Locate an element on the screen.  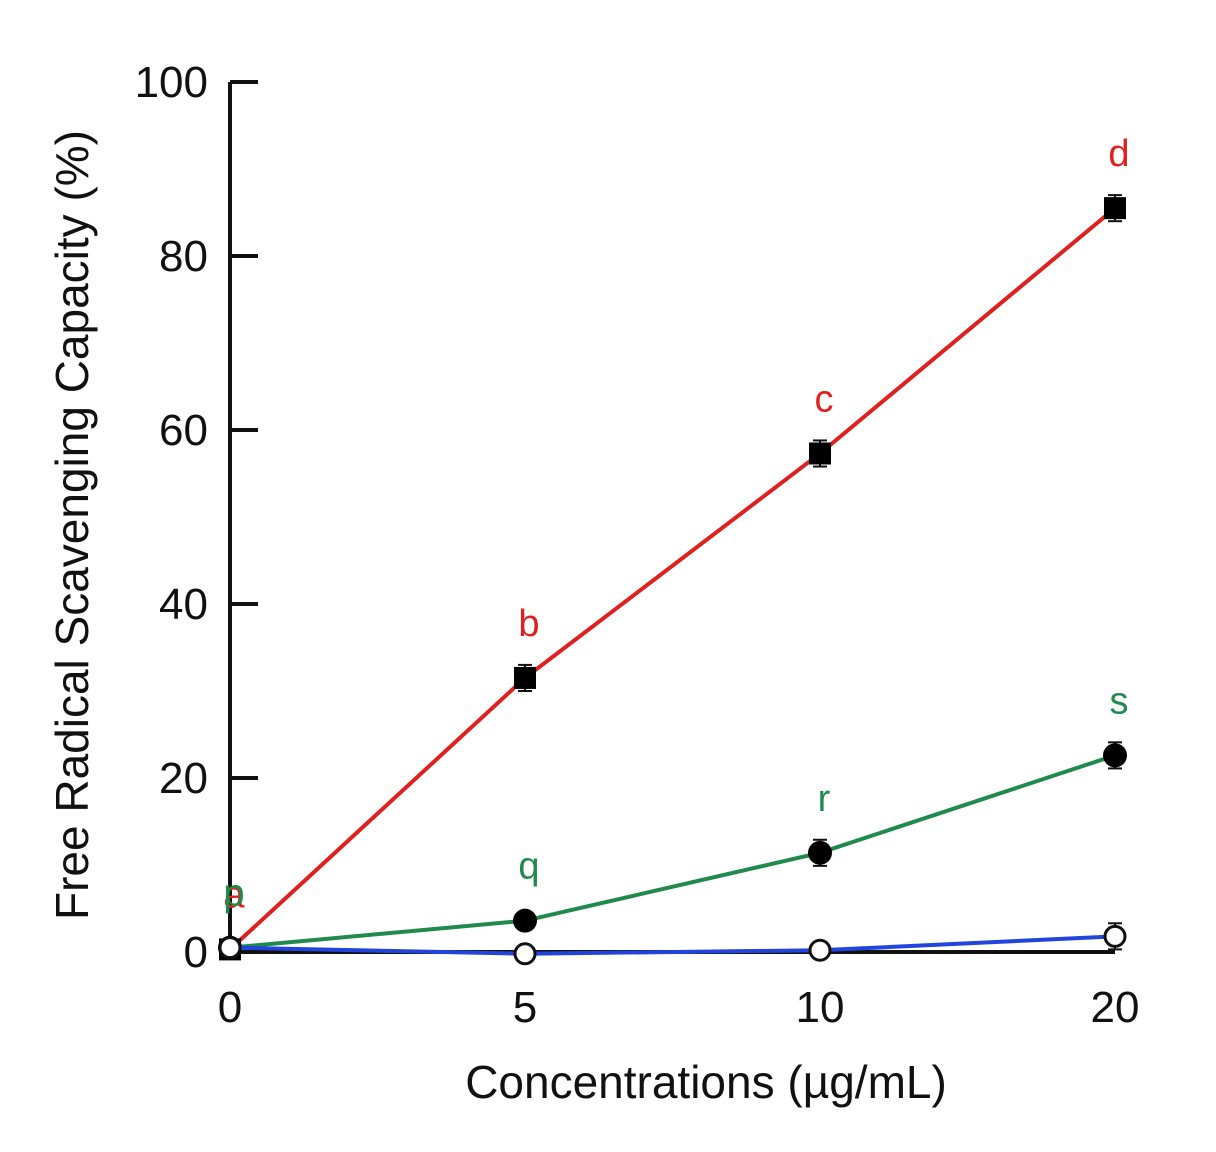
x-tick-label: 5 is located at coordinates (525, 1007).